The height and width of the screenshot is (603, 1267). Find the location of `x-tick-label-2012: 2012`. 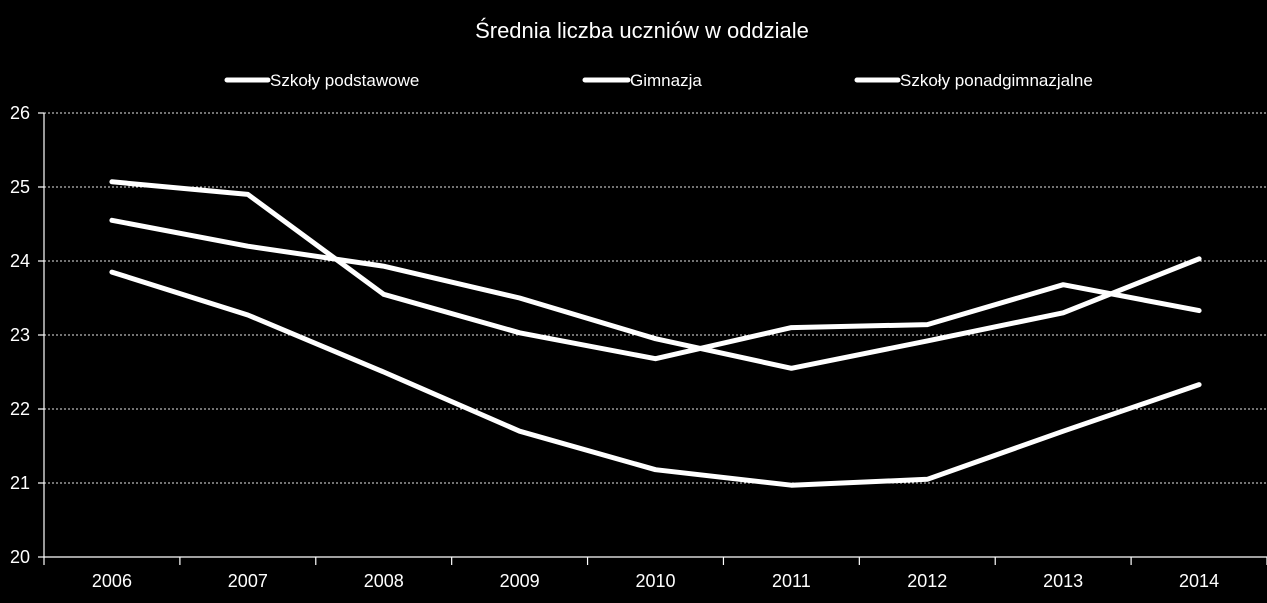

x-tick-label-2012: 2012 is located at coordinates (927, 581).